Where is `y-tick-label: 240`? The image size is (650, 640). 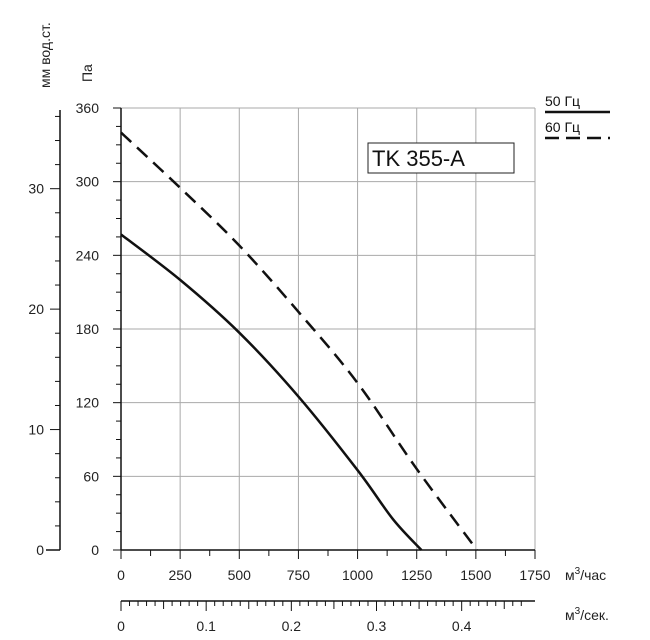 y-tick-label: 240 is located at coordinates (88, 255).